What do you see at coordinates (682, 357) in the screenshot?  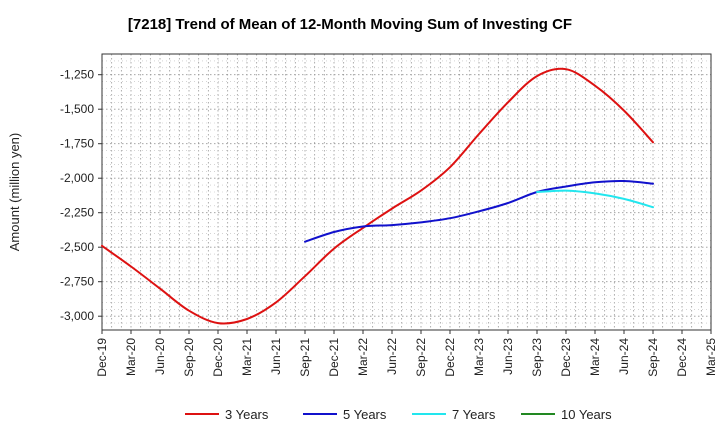 I see `x-tick-label: Dec-24` at bounding box center [682, 357].